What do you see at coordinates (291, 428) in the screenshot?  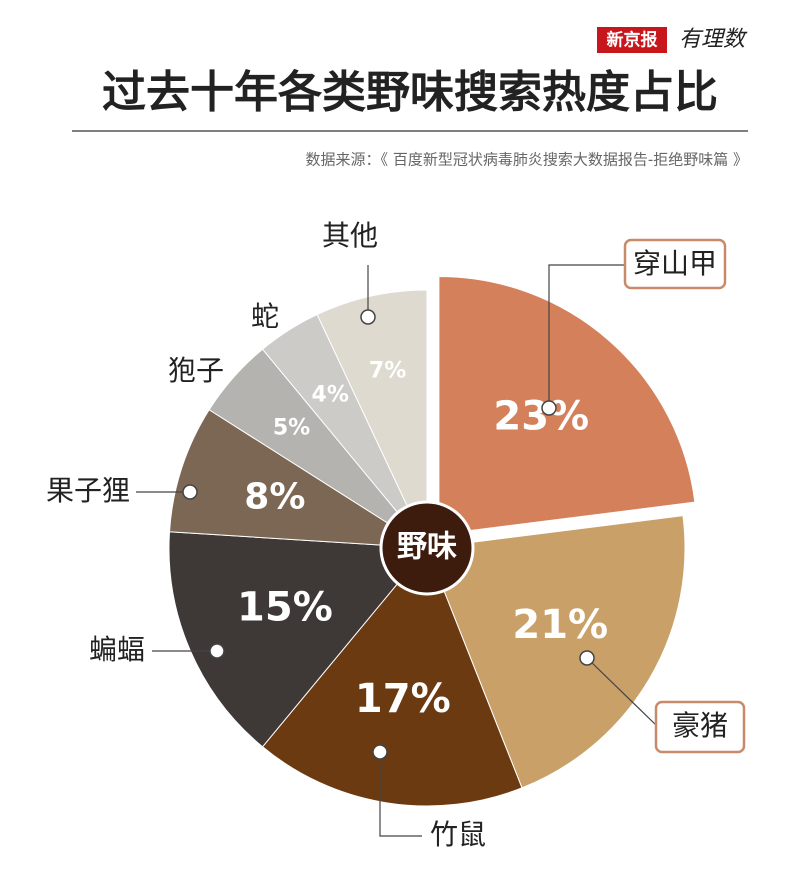 I see `value-label: 5%` at bounding box center [291, 428].